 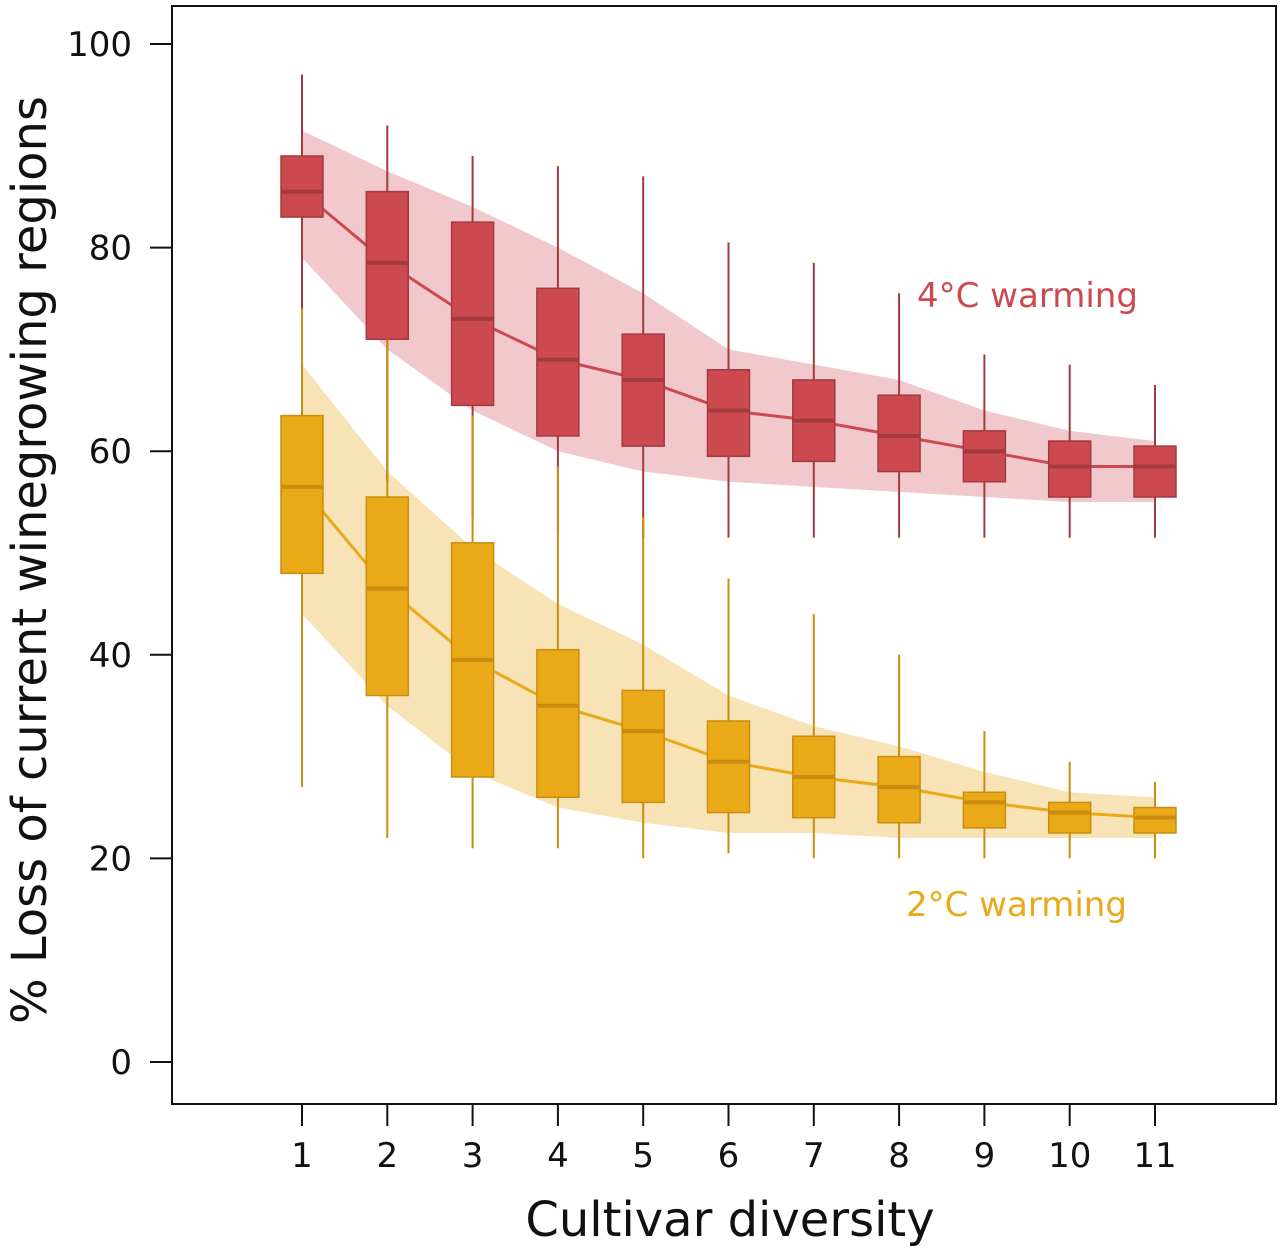 What do you see at coordinates (110, 656) in the screenshot?
I see `y-tick-label-40: 40` at bounding box center [110, 656].